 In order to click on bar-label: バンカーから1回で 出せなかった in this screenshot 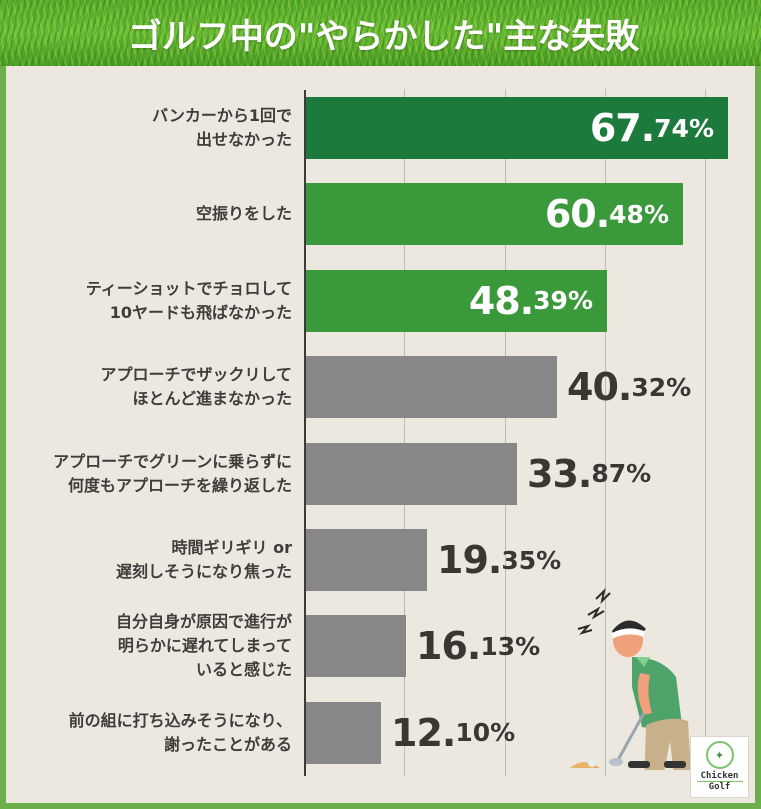, I will do `click(222, 127)`.